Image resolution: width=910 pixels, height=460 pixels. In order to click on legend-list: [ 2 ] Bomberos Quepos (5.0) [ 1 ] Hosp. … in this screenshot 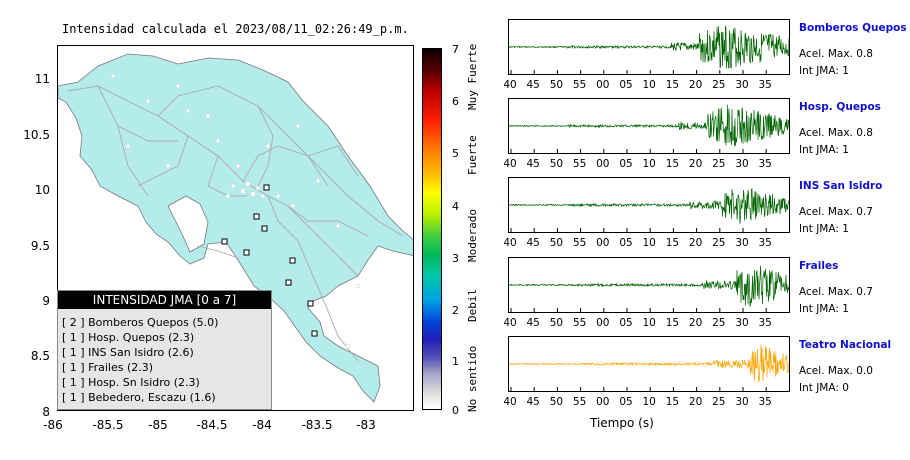, I will do `click(140, 360)`.